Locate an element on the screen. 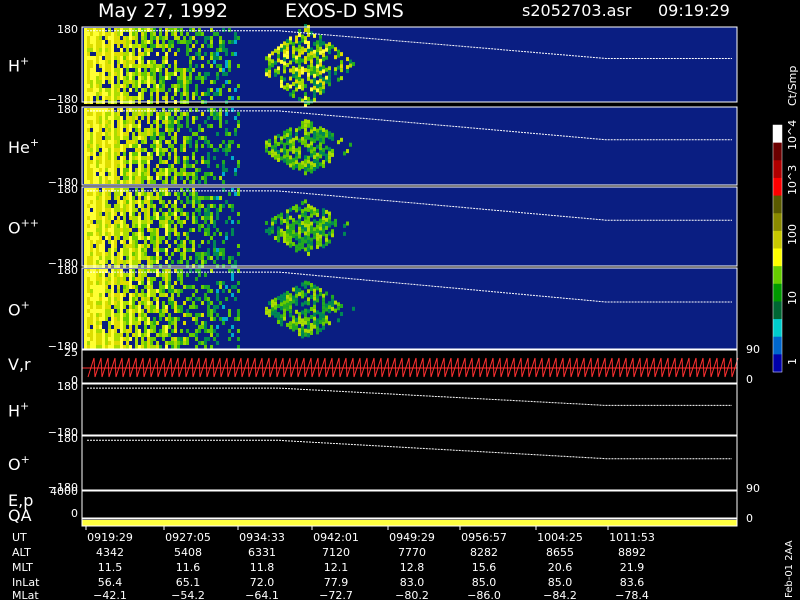  ytick-label: 180 is located at coordinates (67, 189).